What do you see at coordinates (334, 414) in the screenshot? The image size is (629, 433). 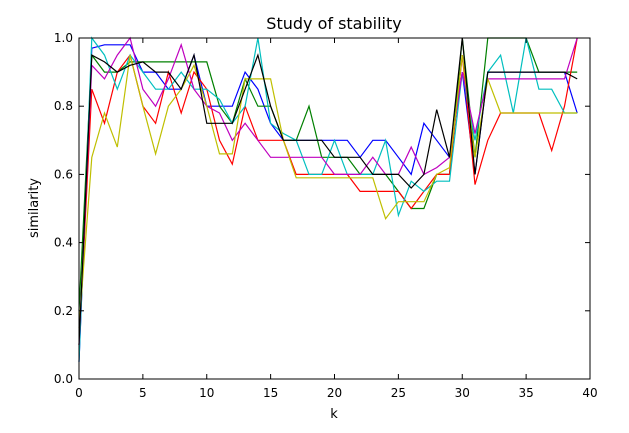 I see `x-axis-label: k` at bounding box center [334, 414].